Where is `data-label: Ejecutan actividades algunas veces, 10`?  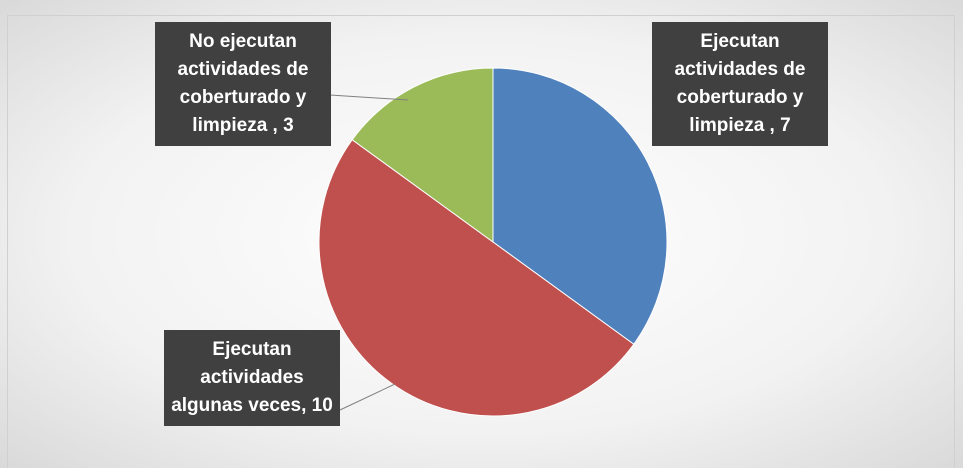
data-label: Ejecutan actividades algunas veces, 10 is located at coordinates (252, 378).